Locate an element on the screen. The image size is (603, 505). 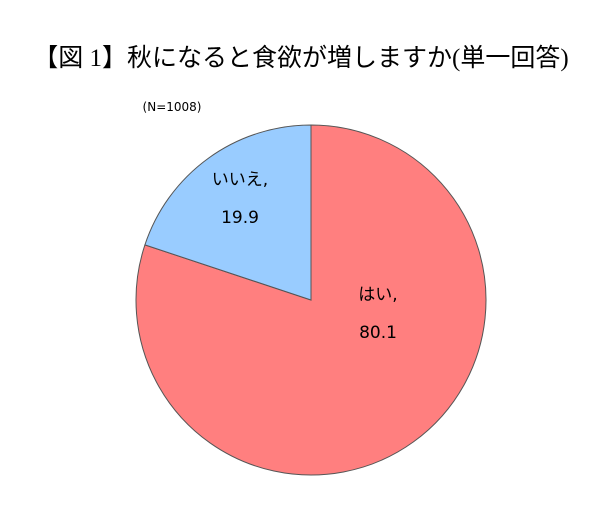
pie-slice is located at coordinates (228, 212).